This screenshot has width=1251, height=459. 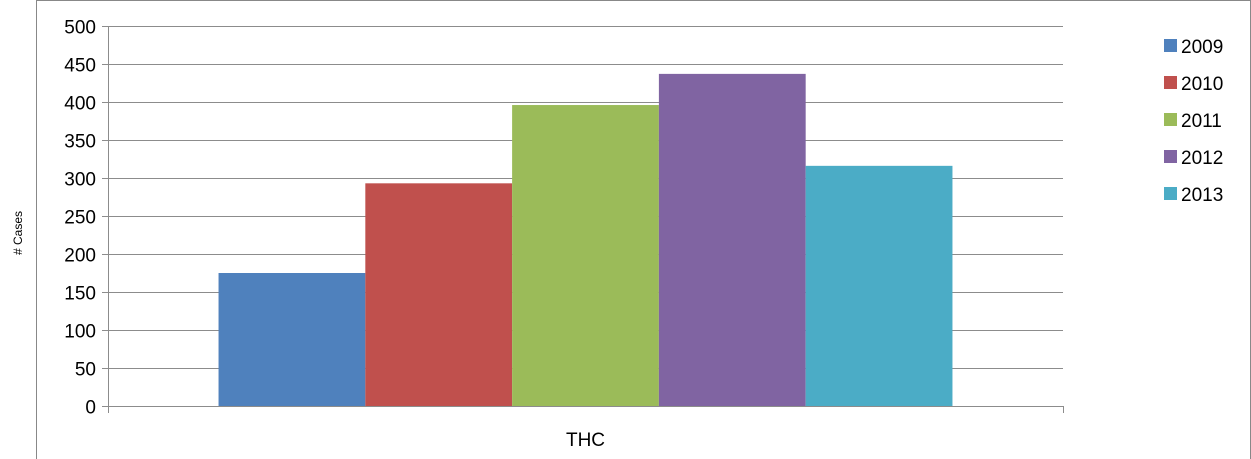 What do you see at coordinates (1170, 82) in the screenshot?
I see `legend-swatch-2010` at bounding box center [1170, 82].